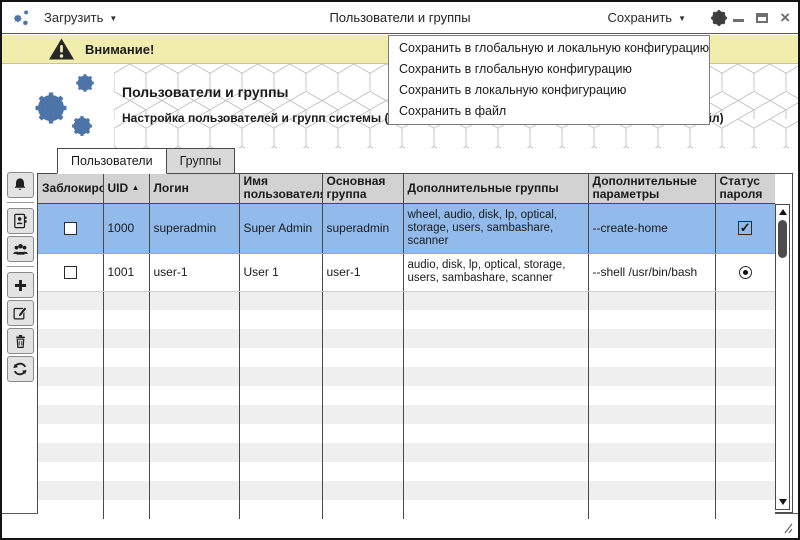 This screenshot has height=540, width=800. What do you see at coordinates (194, 189) in the screenshot?
I see `col-login: Логин` at bounding box center [194, 189].